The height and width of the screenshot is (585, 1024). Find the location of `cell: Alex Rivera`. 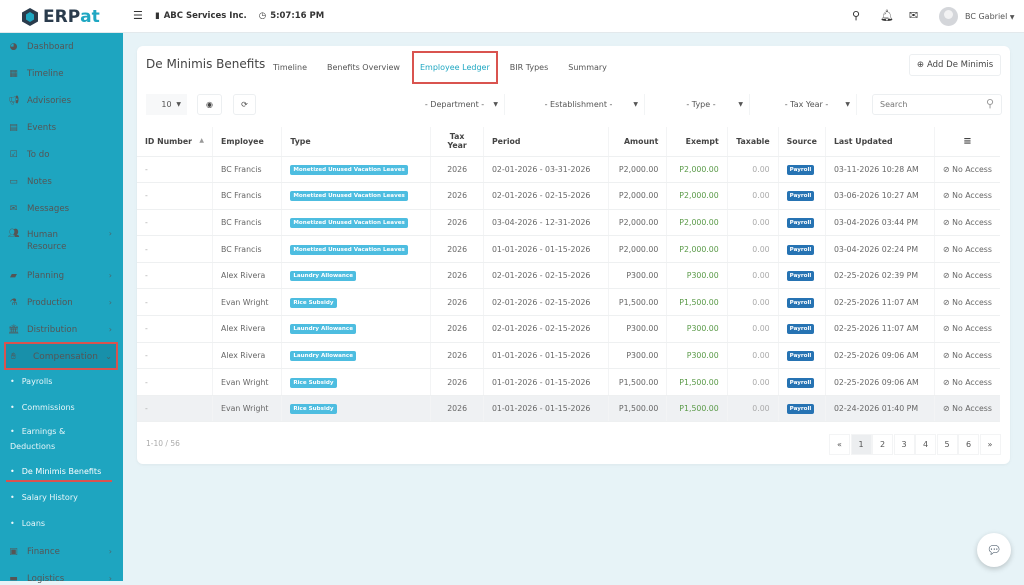

cell: Alex Rivera is located at coordinates (247, 356).